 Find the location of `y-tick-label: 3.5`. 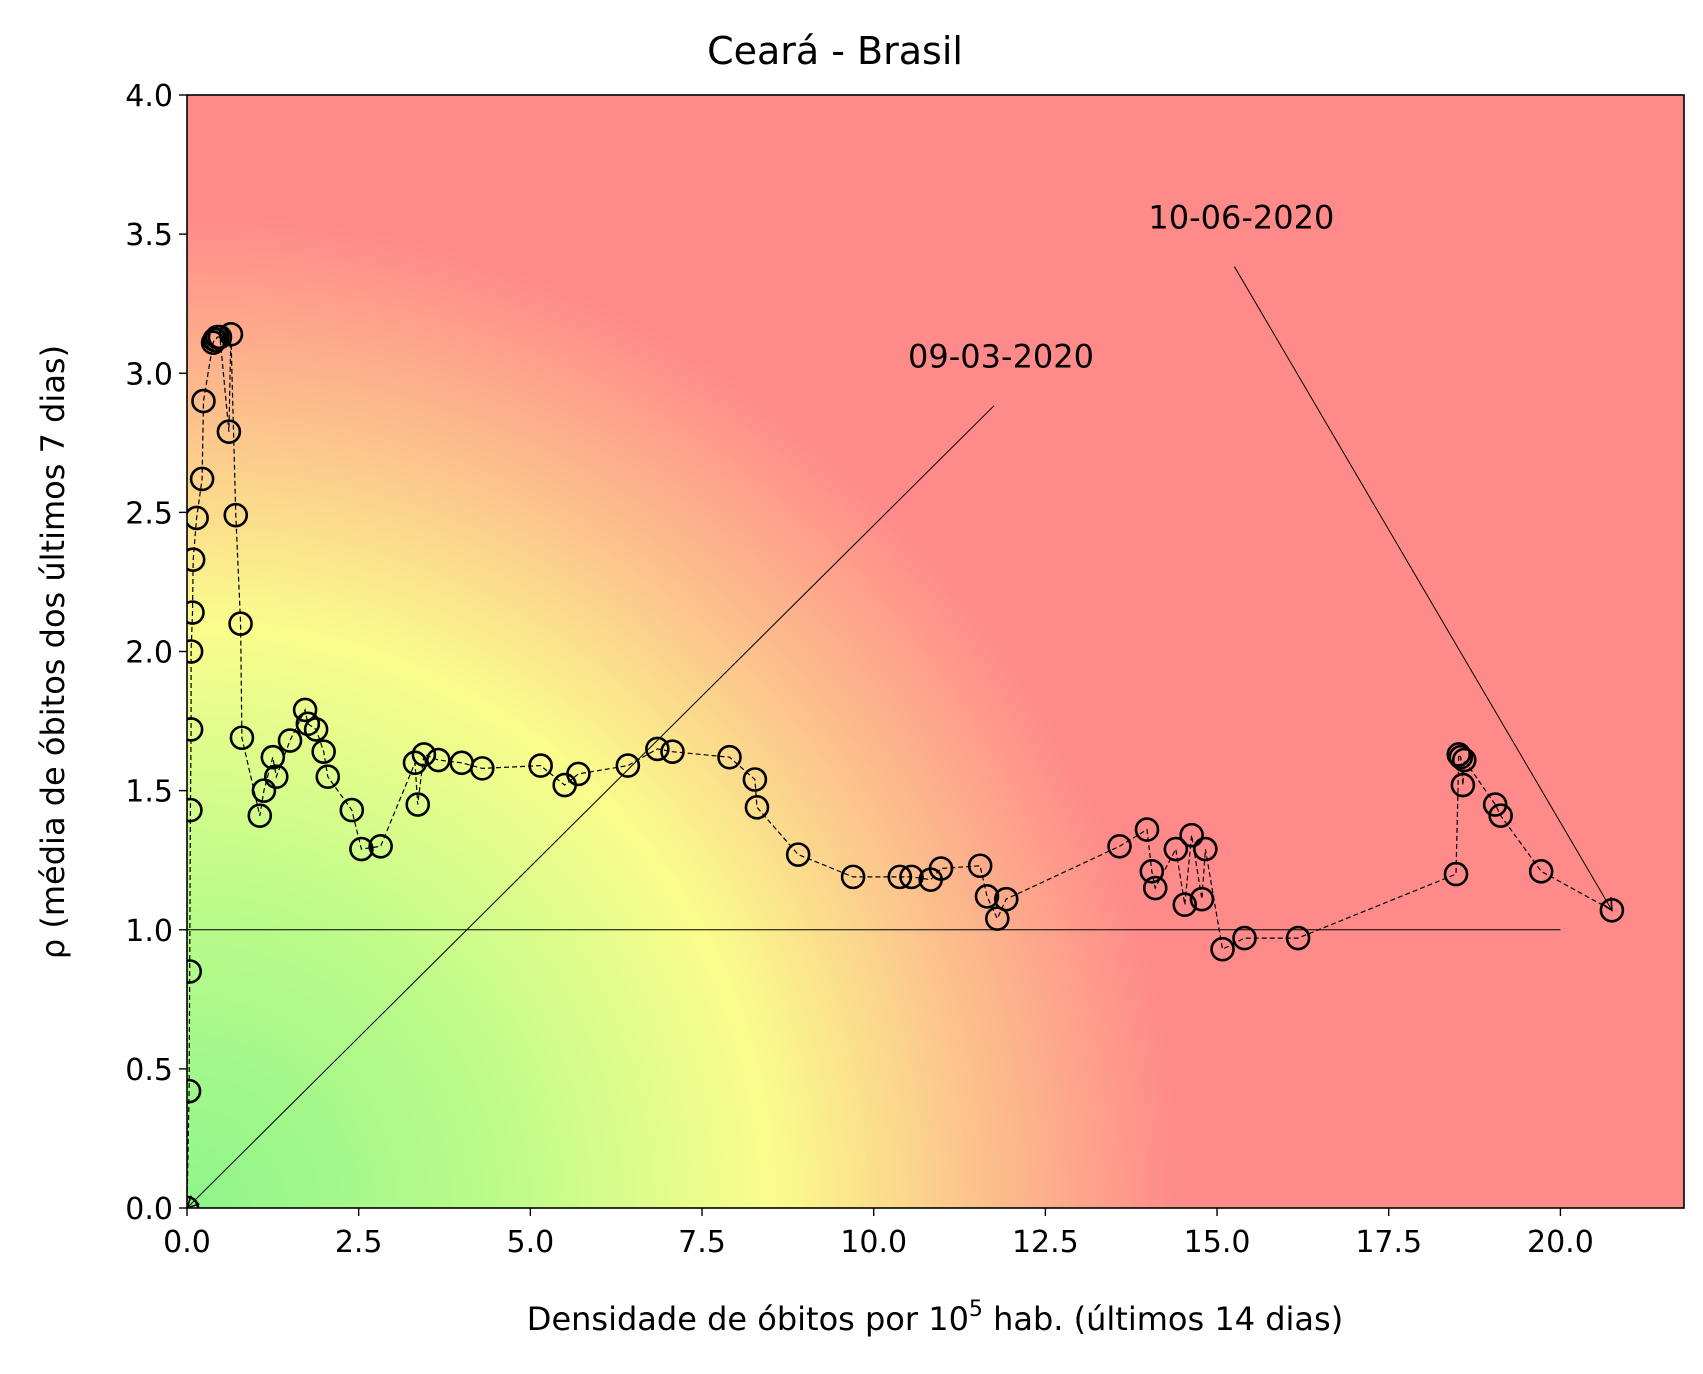

y-tick-label: 3.5 is located at coordinates (149, 235).